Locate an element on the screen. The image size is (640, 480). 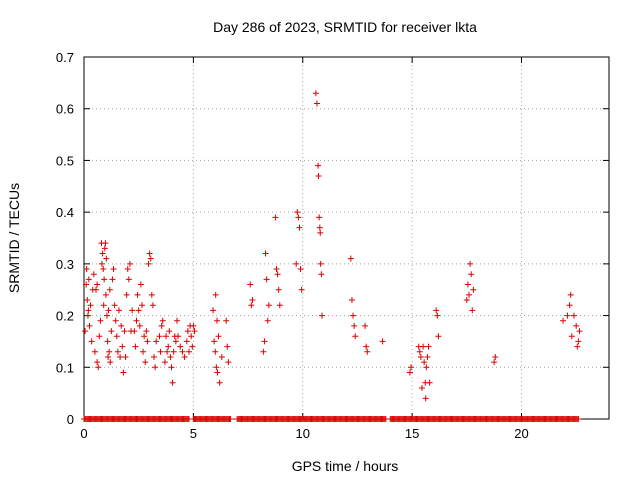
x-tick-label: 20 is located at coordinates (521, 433).